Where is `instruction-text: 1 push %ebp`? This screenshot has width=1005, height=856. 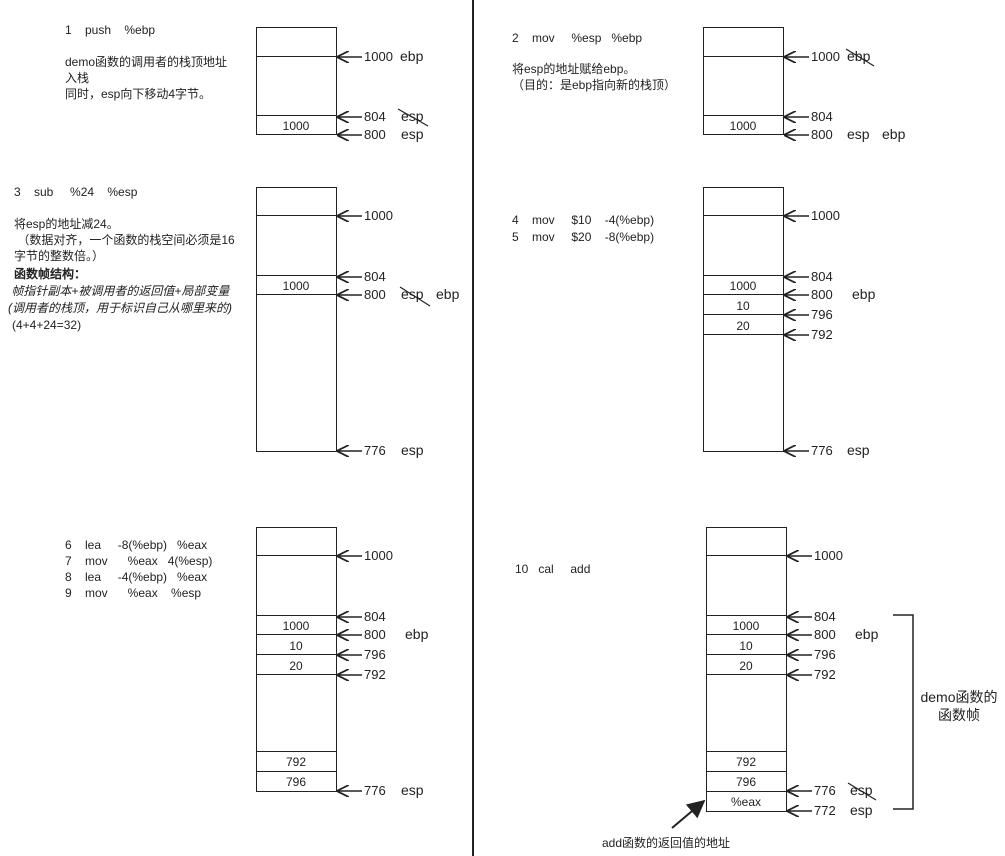
instruction-text: 1 push %ebp is located at coordinates (110, 30).